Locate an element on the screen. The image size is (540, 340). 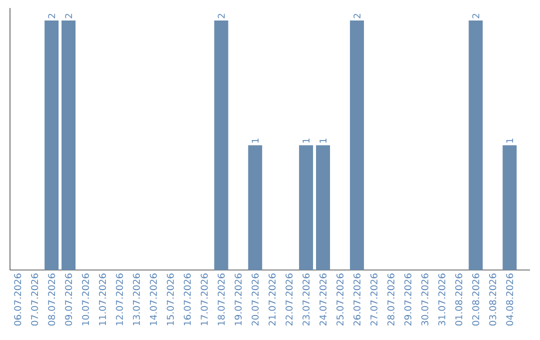
x-tick-label: 01.08.2026 is located at coordinates (458, 300).